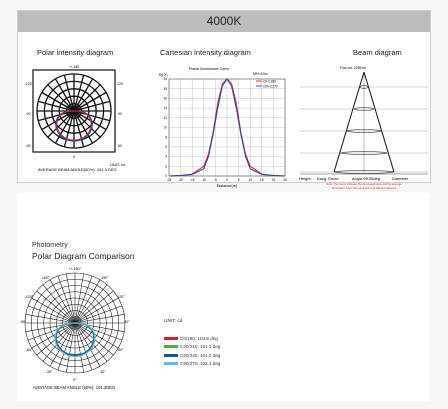 The width and height of the screenshot is (448, 409). Describe the element at coordinates (270, 86) in the screenshot. I see `cart-legend-c90: C90-C270` at that location.